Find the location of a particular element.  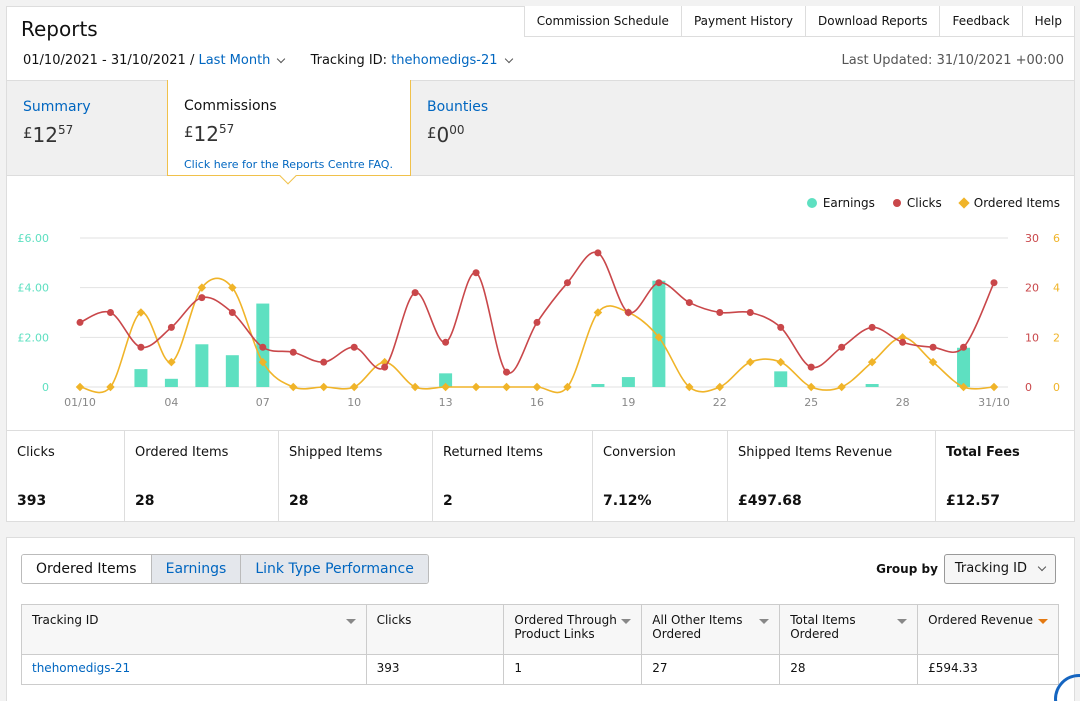

faq-link: Click here for the Reports Centre FAQ. is located at coordinates (288, 164).